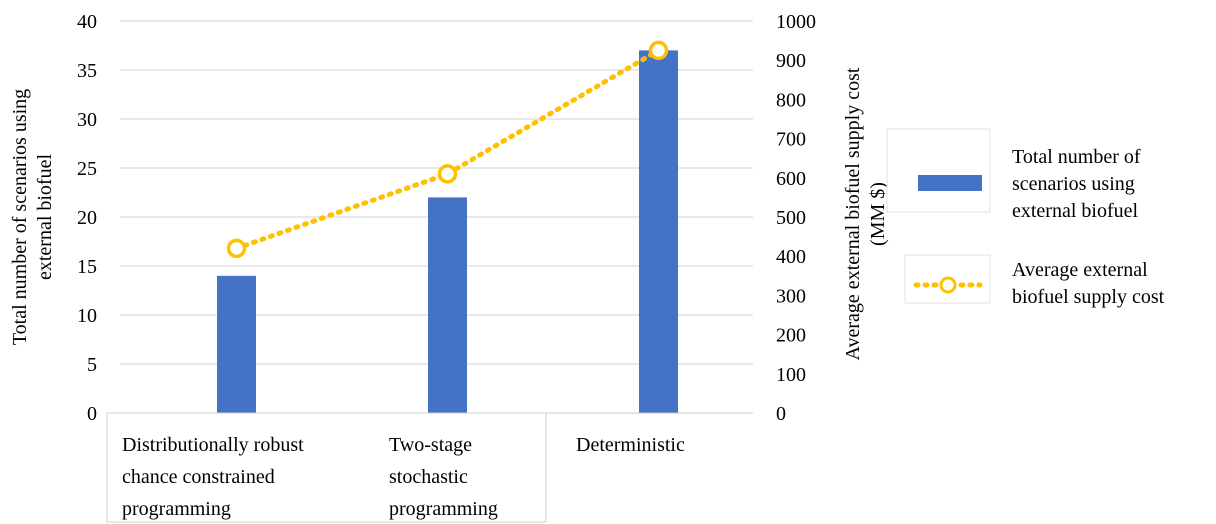 The width and height of the screenshot is (1216, 524). Describe the element at coordinates (87, 316) in the screenshot. I see `left-tick-label: 10` at that location.